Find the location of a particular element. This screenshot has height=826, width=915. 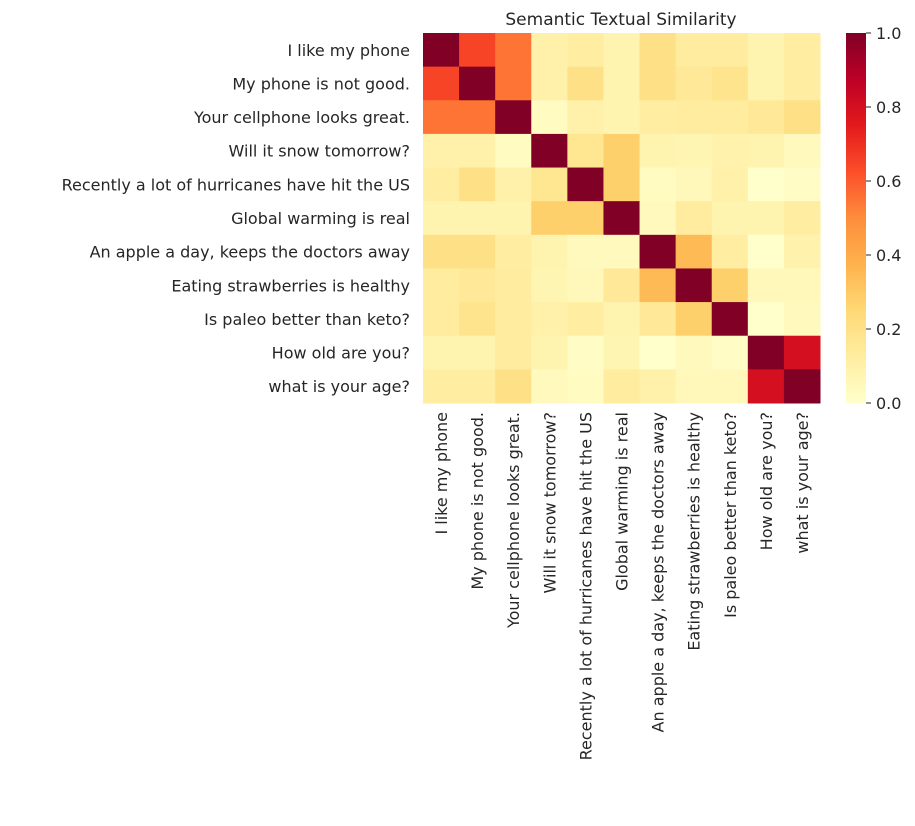

colorbar-tick-label: 1.0 is located at coordinates (888, 33).